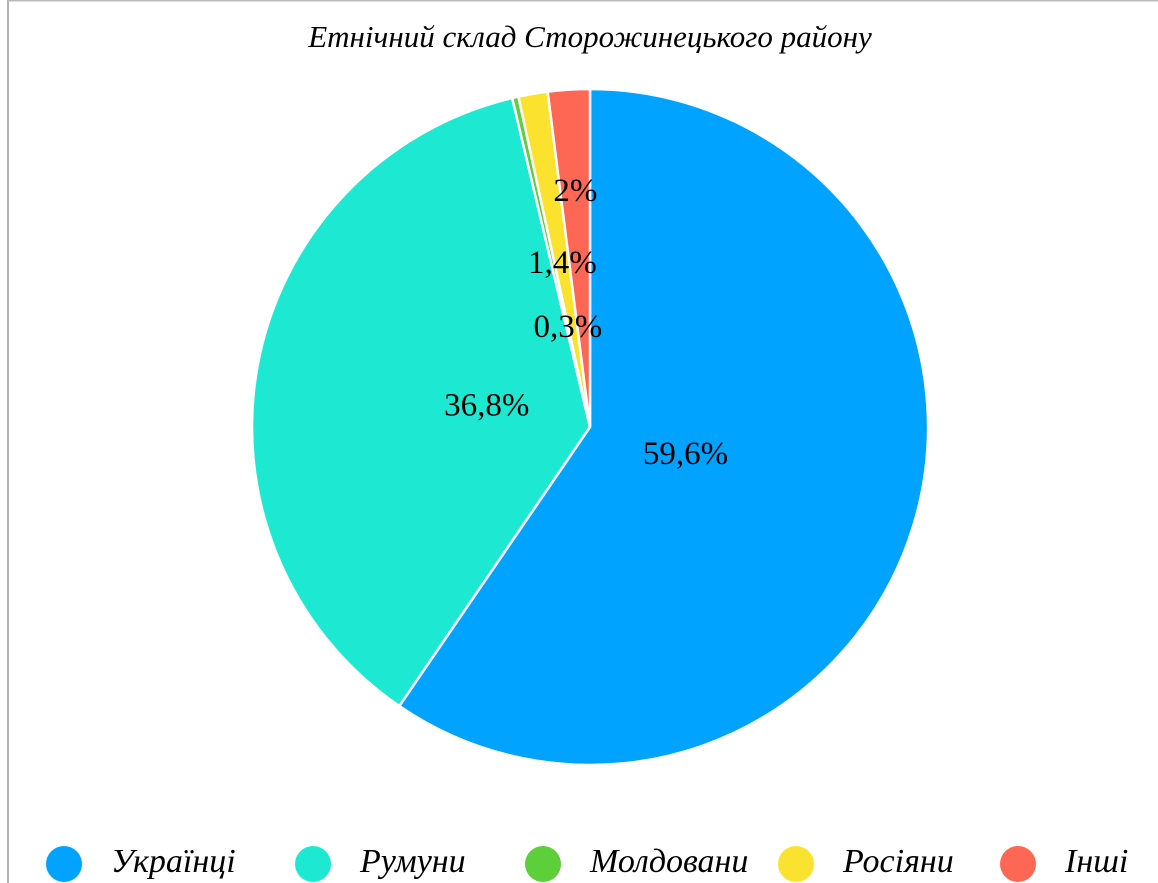 This screenshot has width=1158, height=883. What do you see at coordinates (486, 405) in the screenshot?
I see `data-label: 36,8%` at bounding box center [486, 405].